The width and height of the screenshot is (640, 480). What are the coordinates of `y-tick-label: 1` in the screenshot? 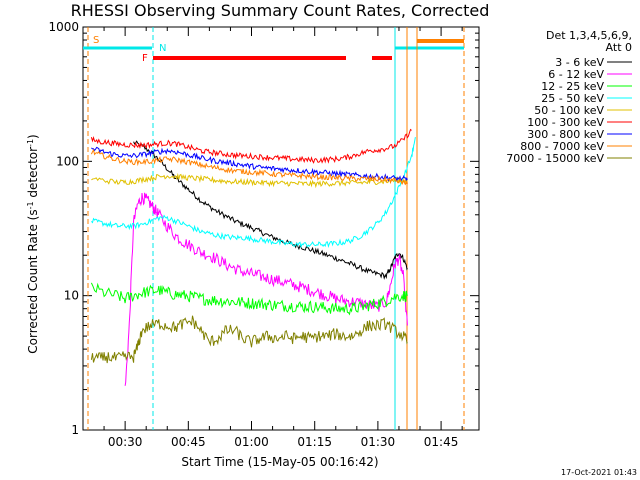 It's located at (75, 430).